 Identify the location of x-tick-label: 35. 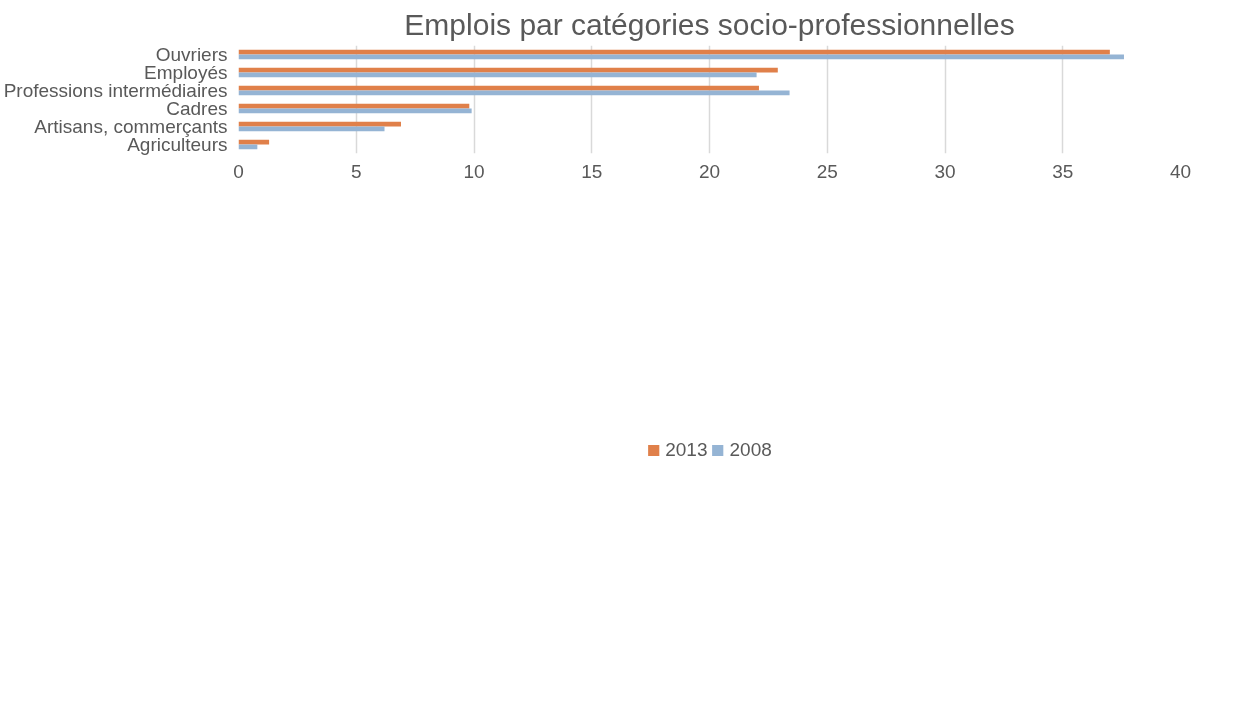
(1063, 171).